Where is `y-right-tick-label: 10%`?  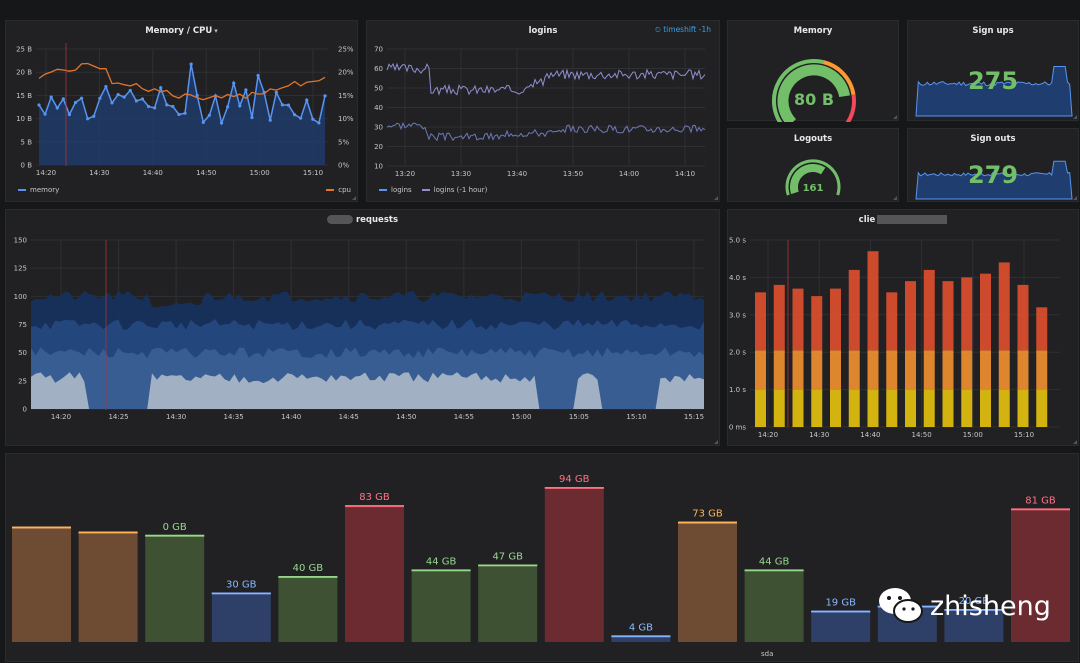 y-right-tick-label: 10% is located at coordinates (346, 119).